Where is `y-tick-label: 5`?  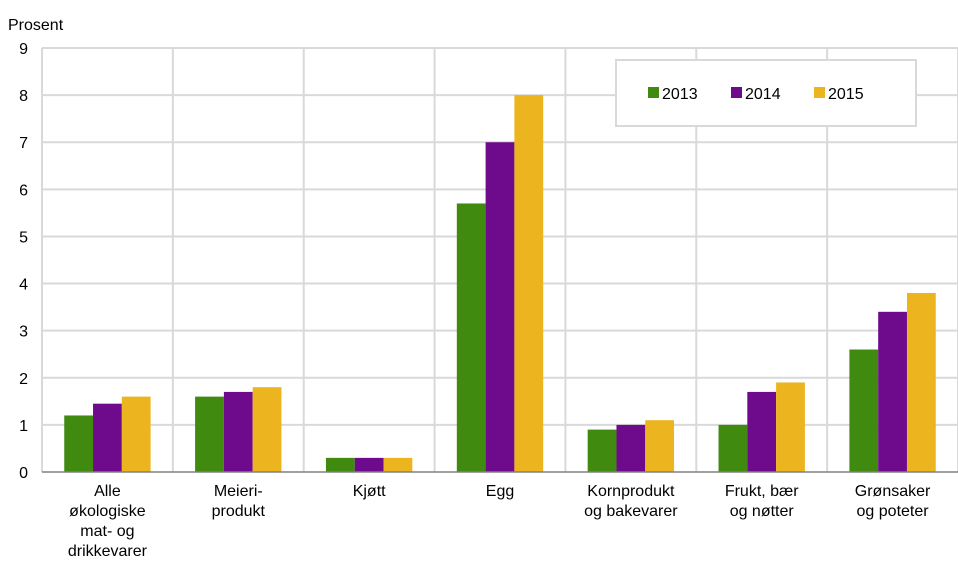
y-tick-label: 5 is located at coordinates (23, 237).